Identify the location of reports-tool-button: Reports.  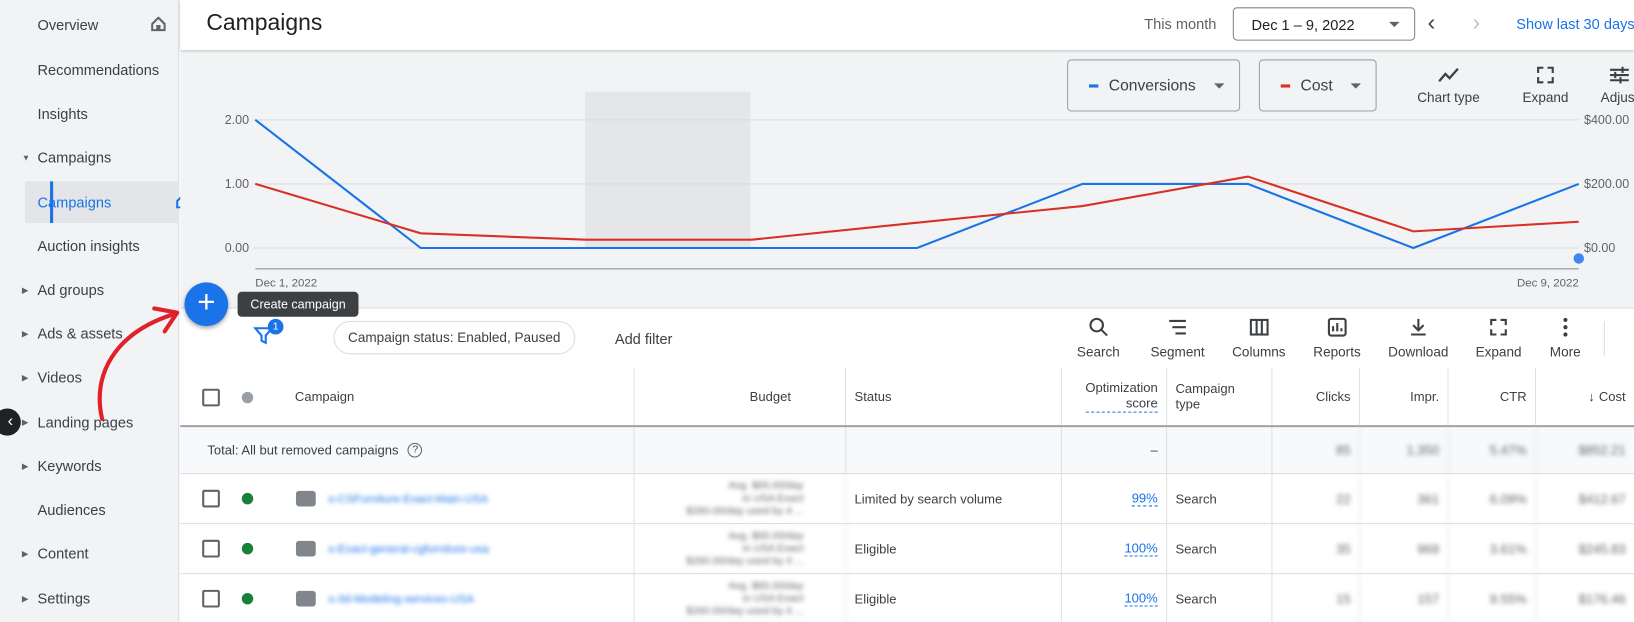
(1337, 338).